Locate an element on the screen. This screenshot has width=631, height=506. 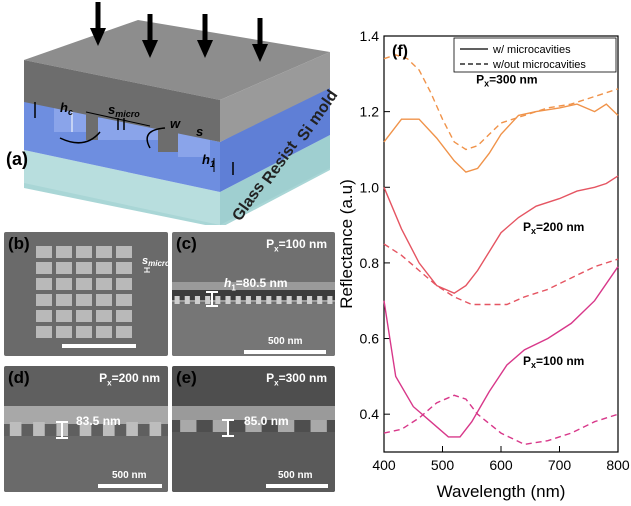
y-tick-label: 0.4 is located at coordinates (370, 414).